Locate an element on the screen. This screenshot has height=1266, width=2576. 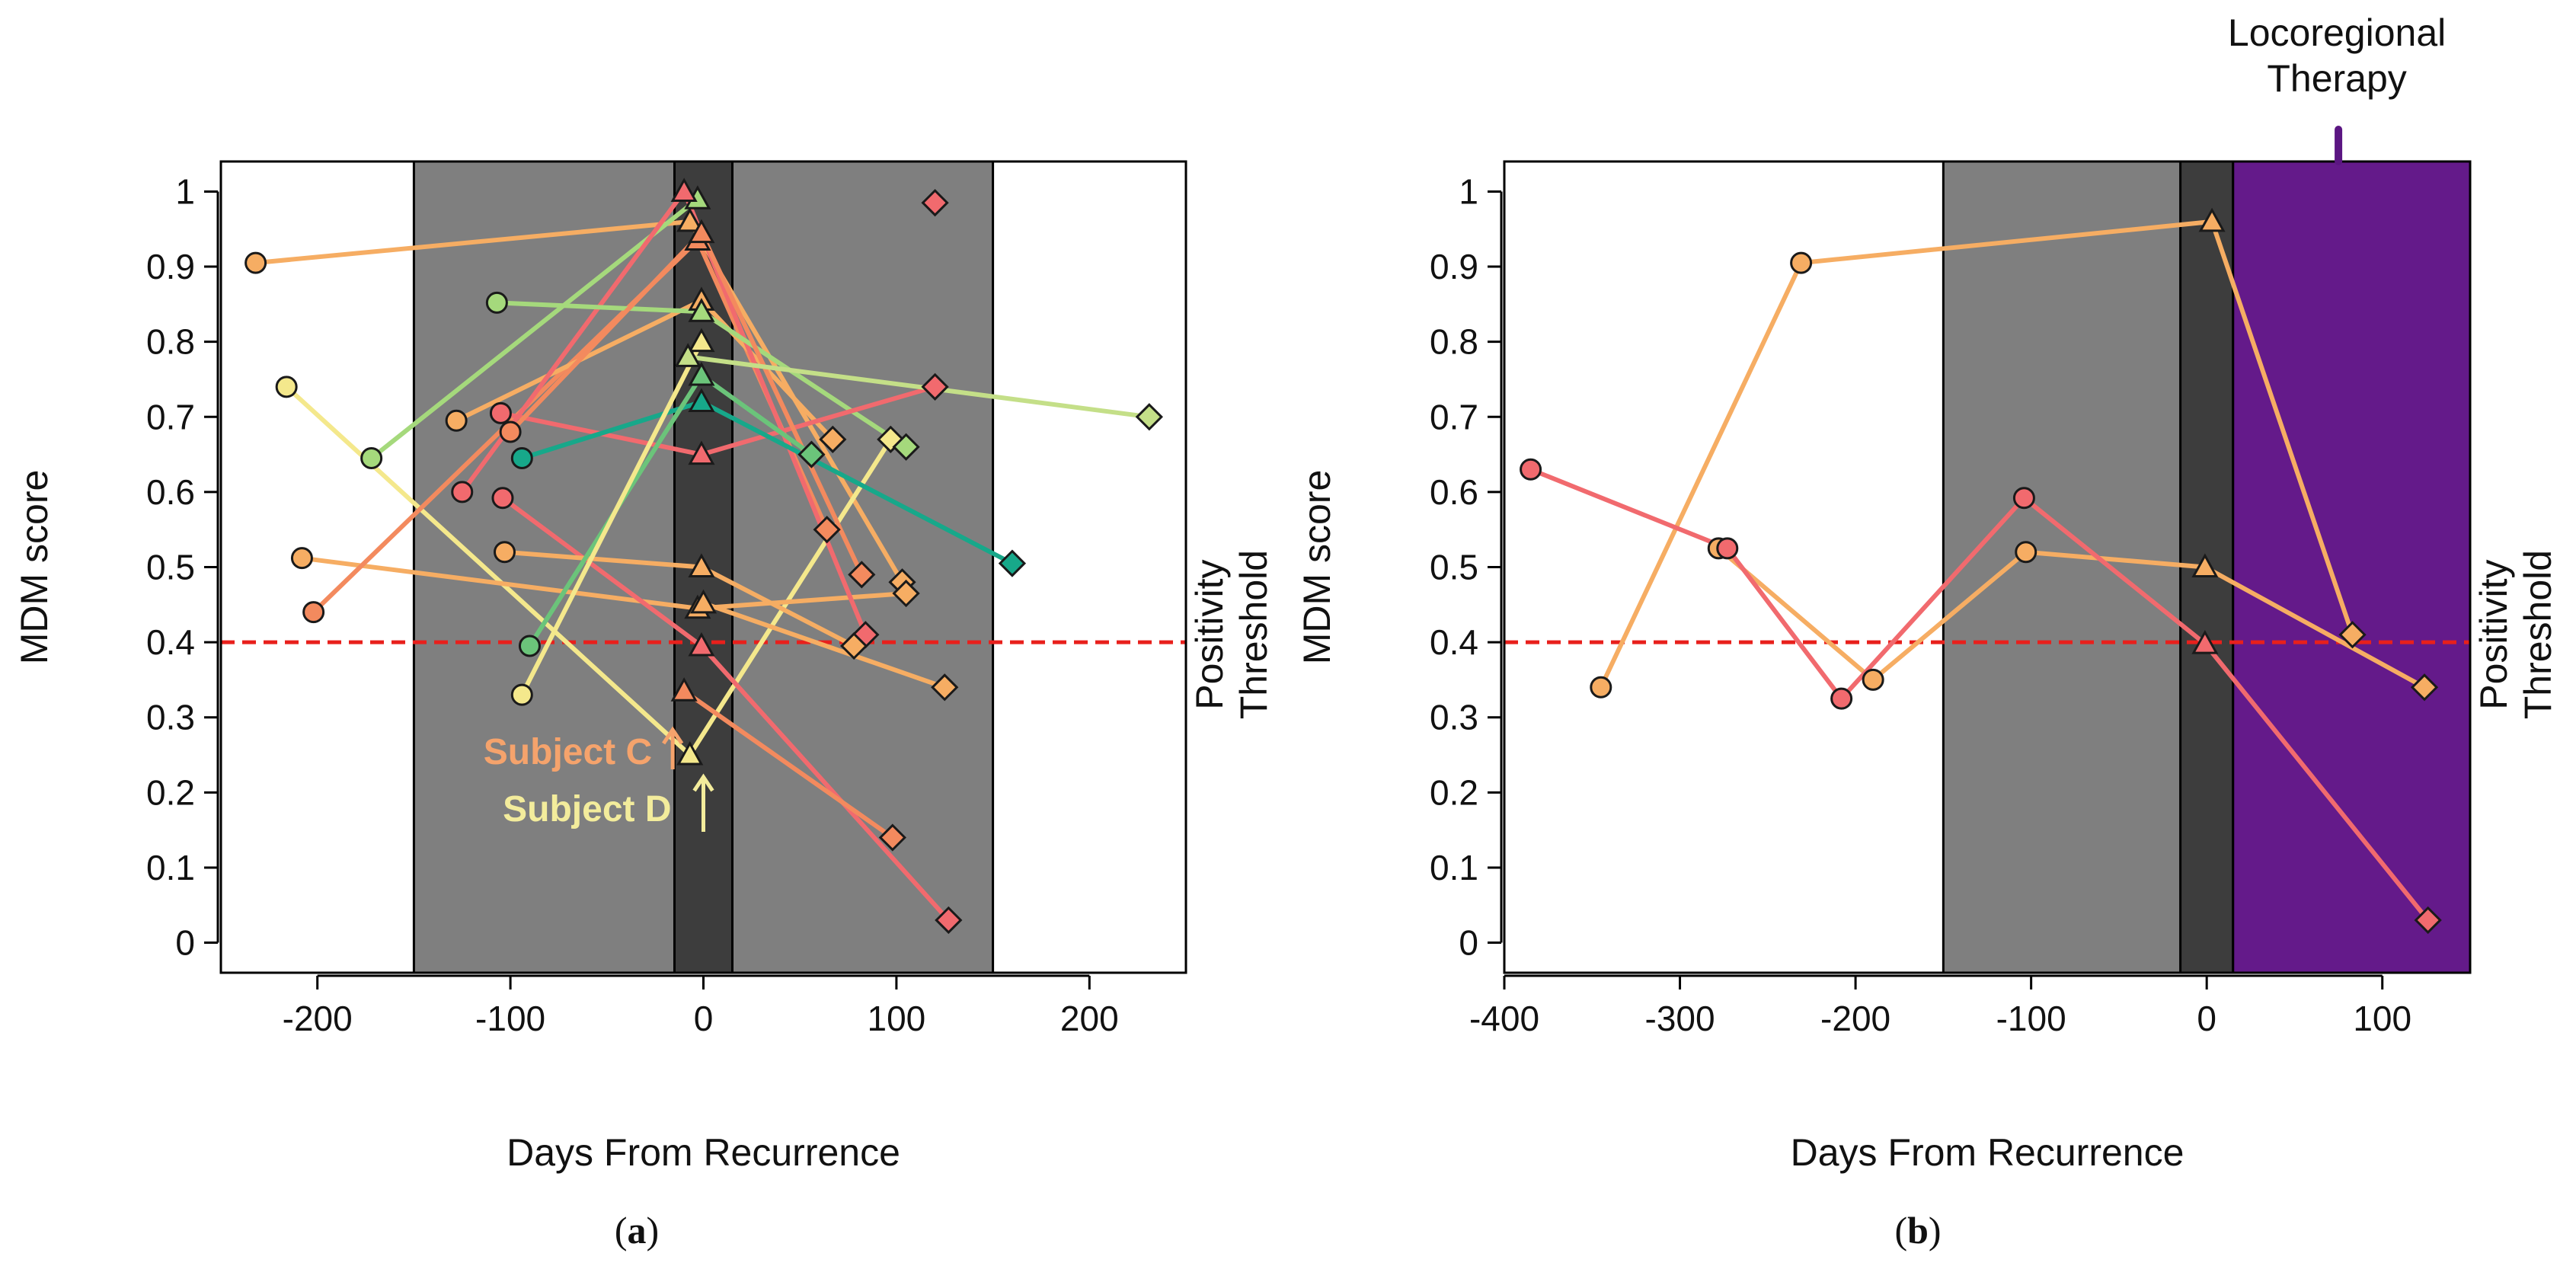
subject-label-0: Subject C is located at coordinates (568, 752).